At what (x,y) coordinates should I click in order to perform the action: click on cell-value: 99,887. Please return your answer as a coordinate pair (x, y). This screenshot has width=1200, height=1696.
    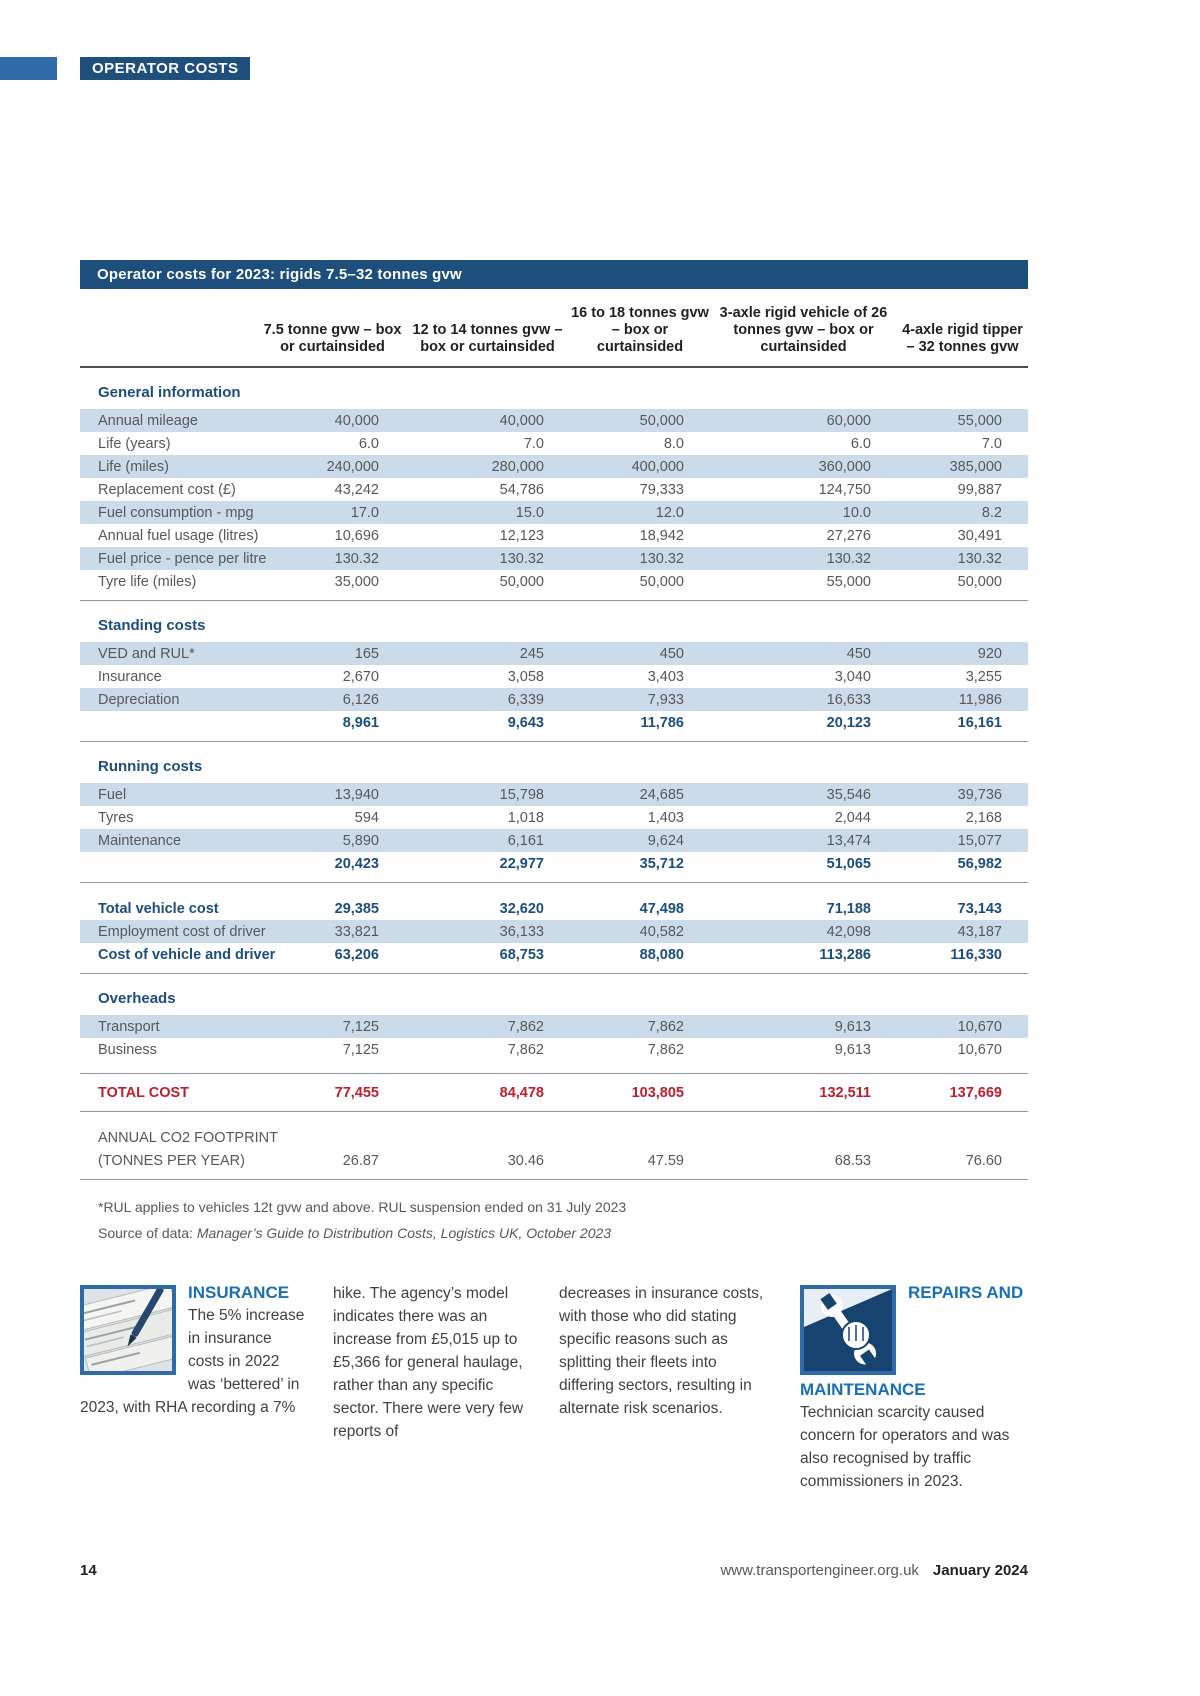
    Looking at the image, I should click on (979, 489).